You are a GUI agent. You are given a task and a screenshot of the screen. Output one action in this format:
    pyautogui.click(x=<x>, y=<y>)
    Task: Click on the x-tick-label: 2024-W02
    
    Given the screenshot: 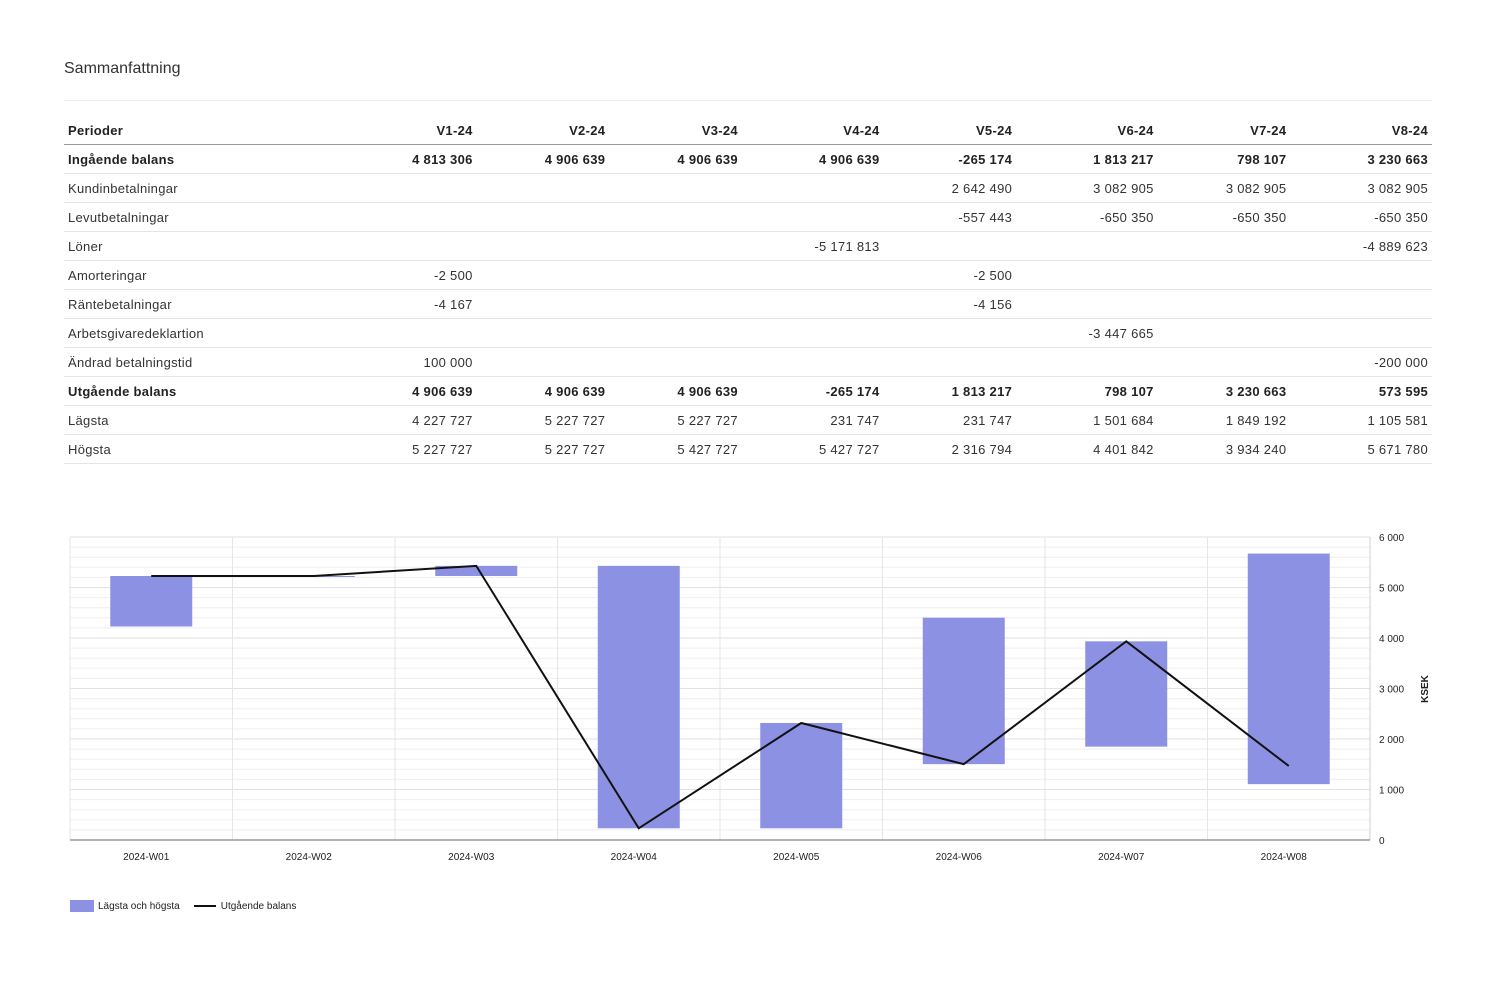 What is the action you would take?
    pyautogui.click(x=309, y=857)
    